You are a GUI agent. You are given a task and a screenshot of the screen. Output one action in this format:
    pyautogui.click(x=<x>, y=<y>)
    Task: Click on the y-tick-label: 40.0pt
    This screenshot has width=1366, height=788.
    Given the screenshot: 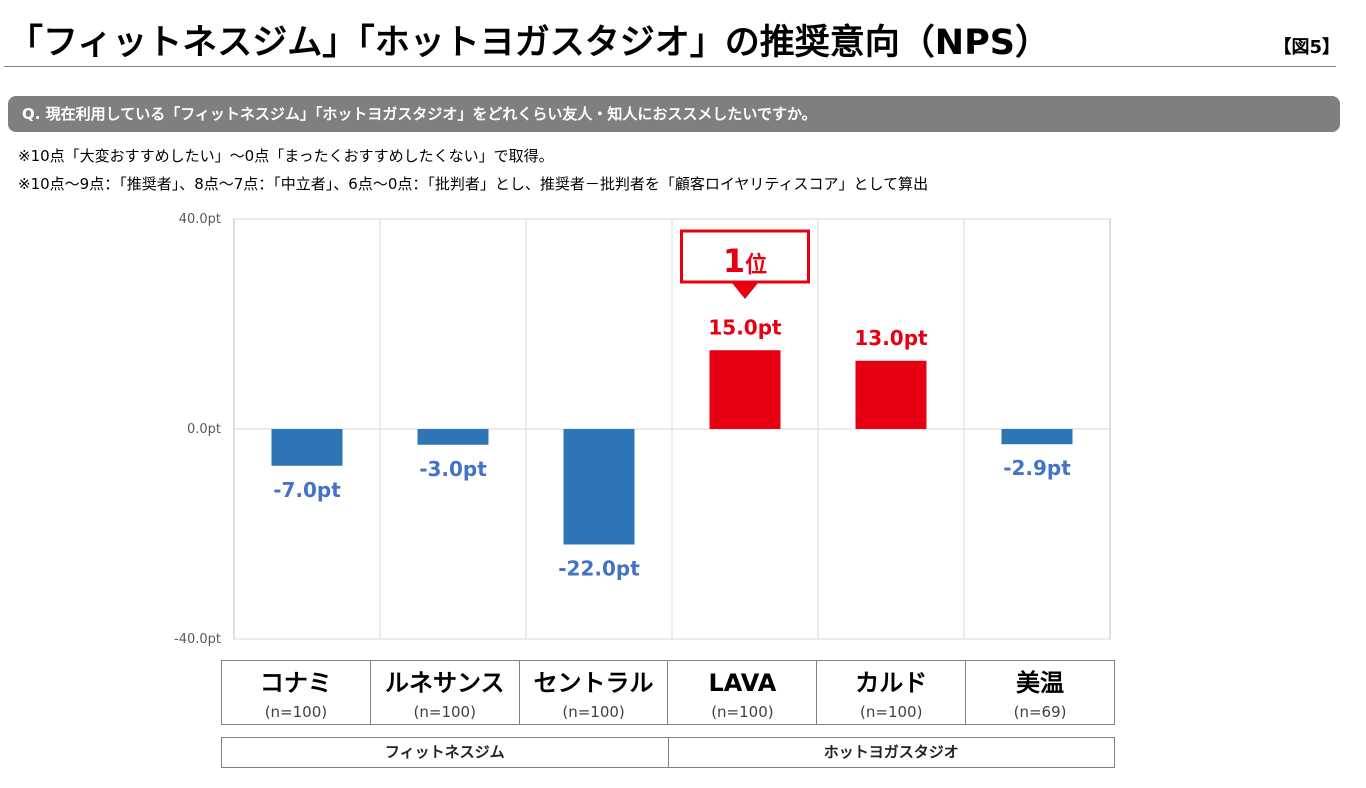 What is the action you would take?
    pyautogui.click(x=200, y=219)
    